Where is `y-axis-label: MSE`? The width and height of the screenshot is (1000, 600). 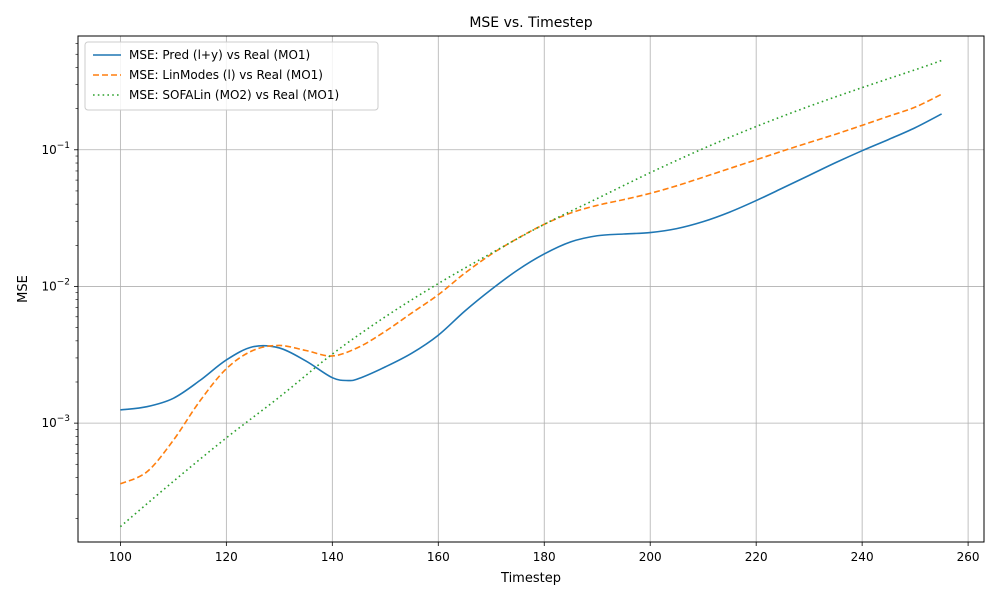
y-axis-label: MSE is located at coordinates (23, 289).